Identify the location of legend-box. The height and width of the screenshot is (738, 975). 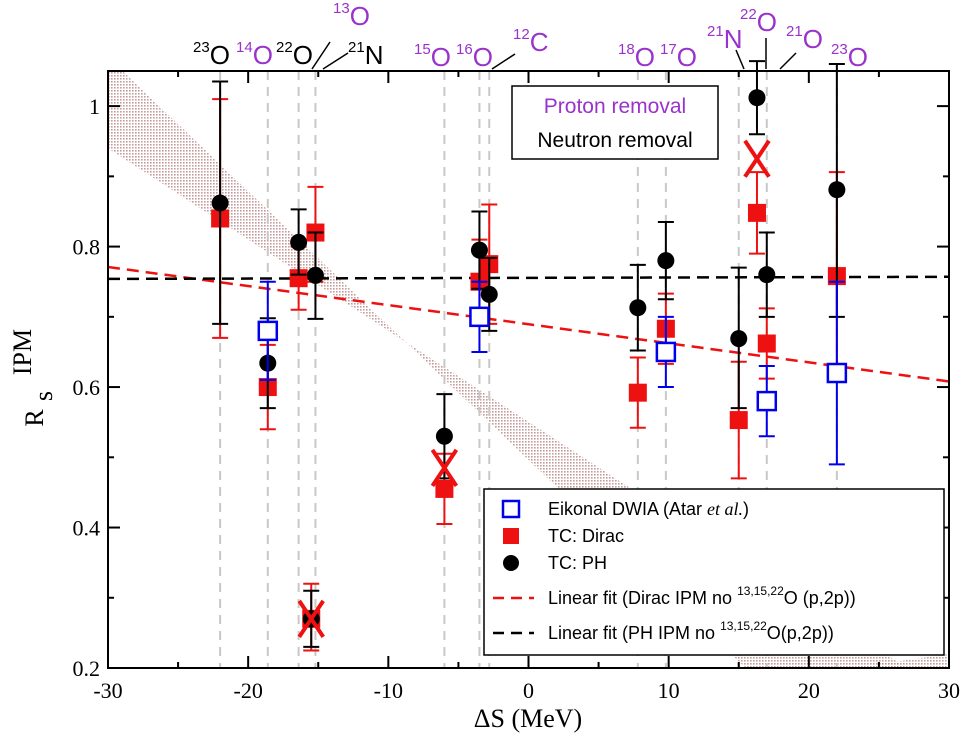
(714, 572).